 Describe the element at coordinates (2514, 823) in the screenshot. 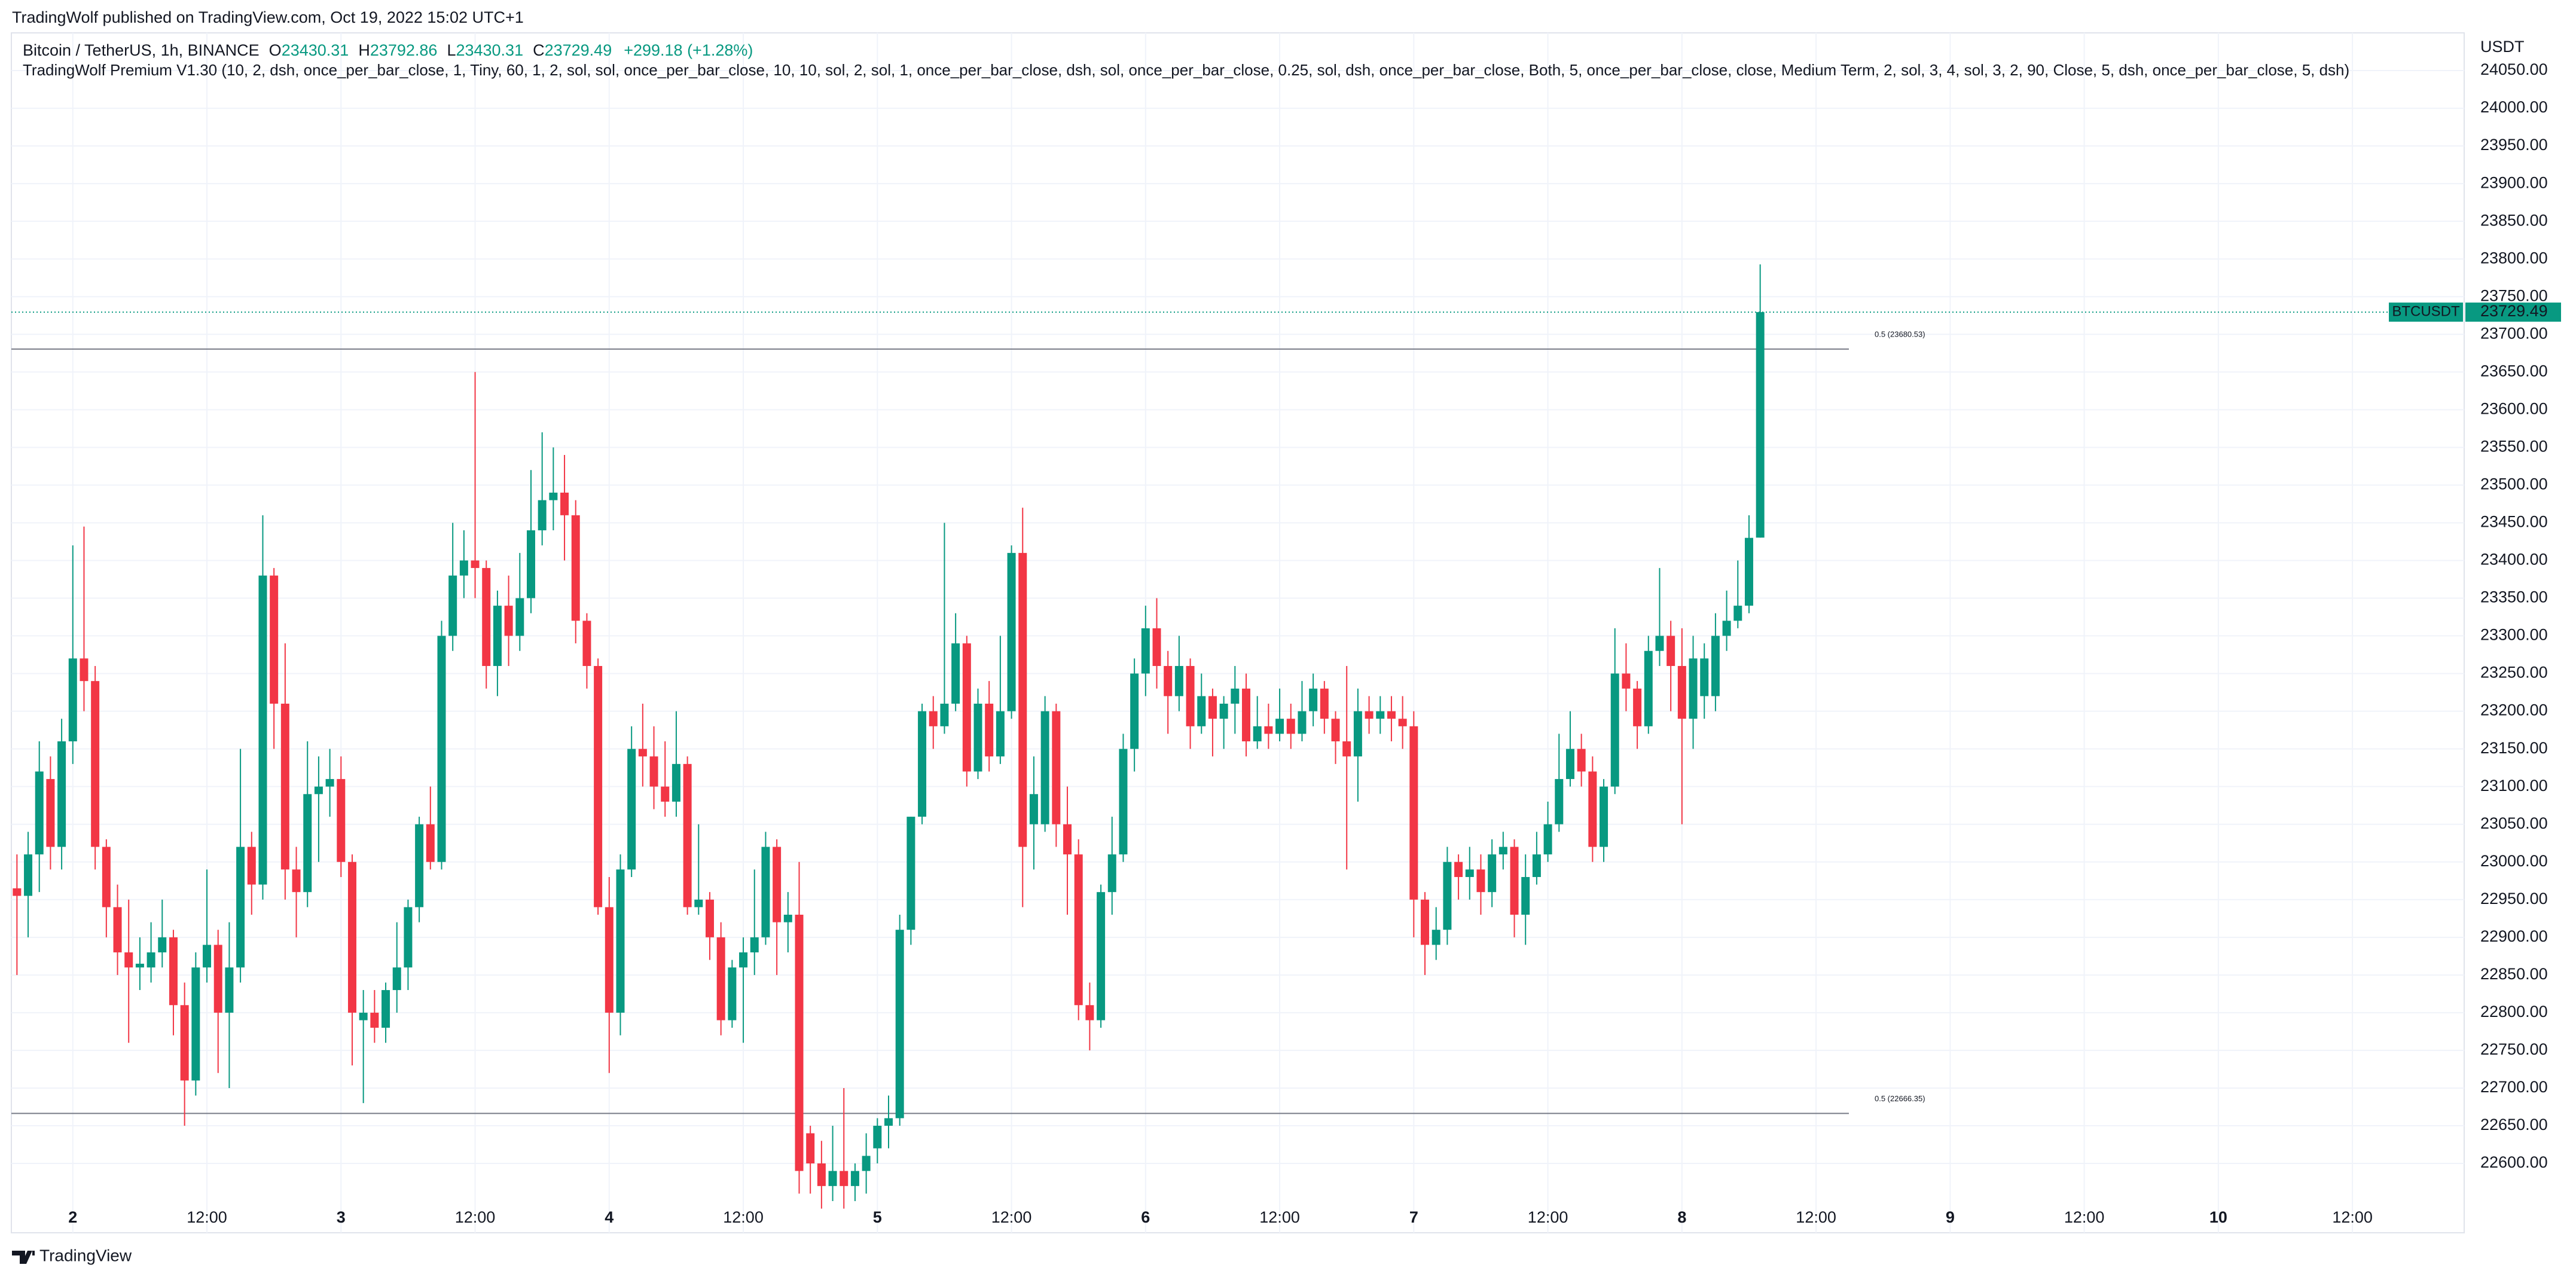

I see `y-tick-label: 23050.00` at that location.